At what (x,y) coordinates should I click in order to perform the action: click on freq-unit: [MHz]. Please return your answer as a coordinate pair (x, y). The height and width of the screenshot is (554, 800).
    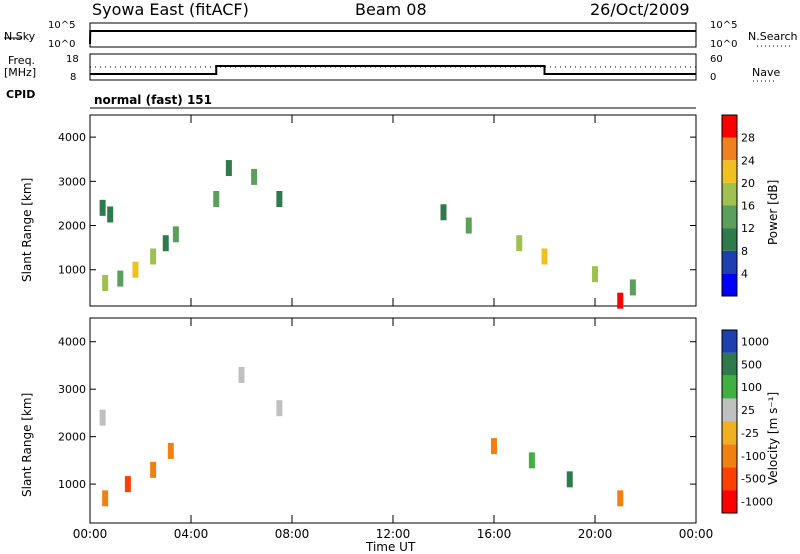
    Looking at the image, I should click on (20, 72).